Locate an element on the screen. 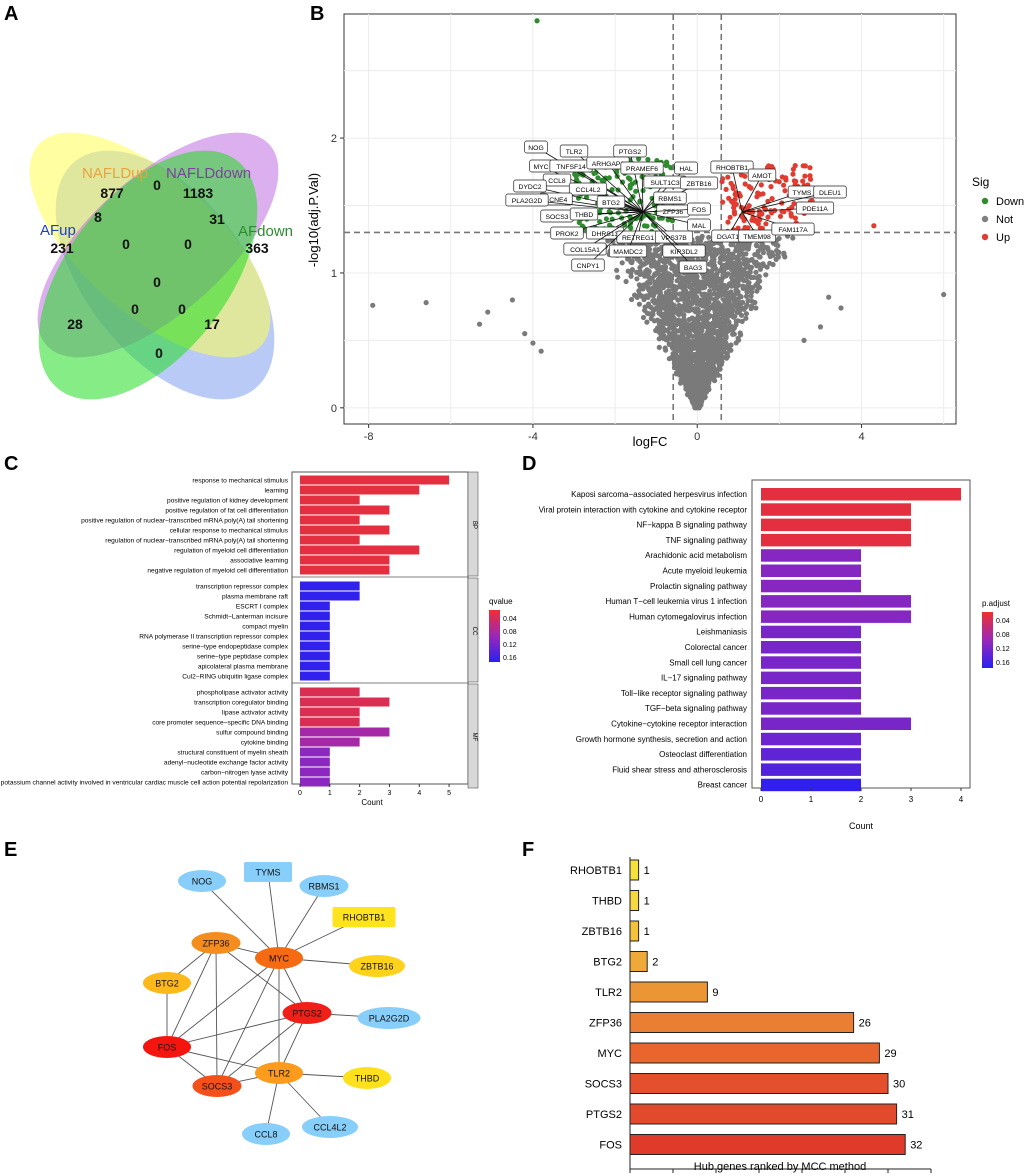  volcano-legend-title: Sig is located at coordinates (980, 182).